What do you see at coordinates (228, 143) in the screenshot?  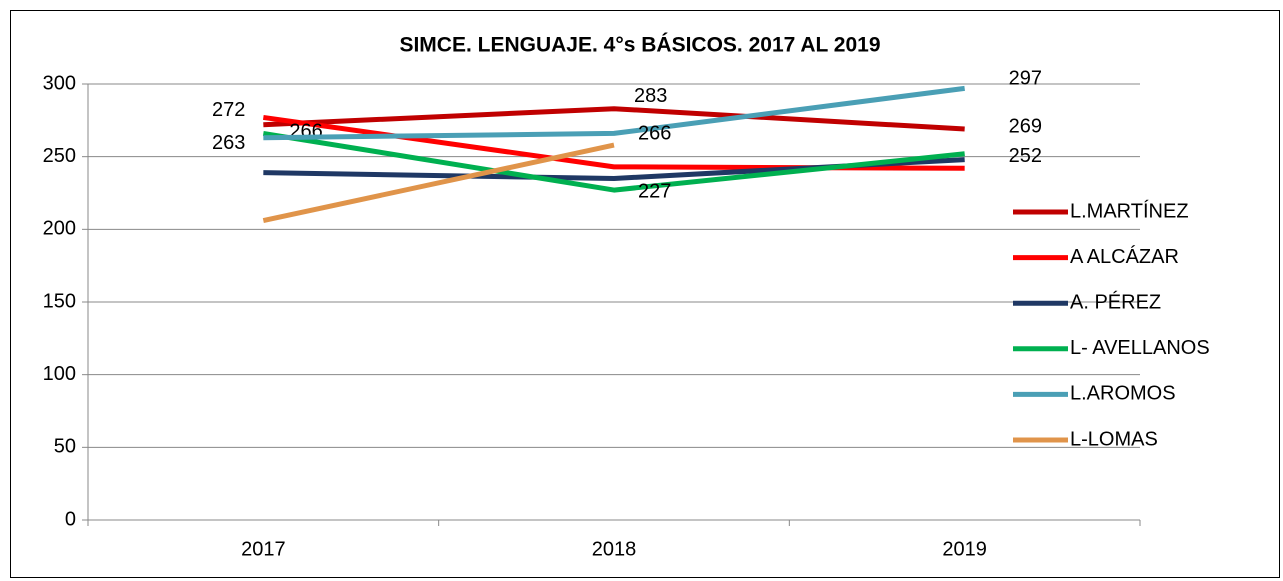 I see `data-label: 263` at bounding box center [228, 143].